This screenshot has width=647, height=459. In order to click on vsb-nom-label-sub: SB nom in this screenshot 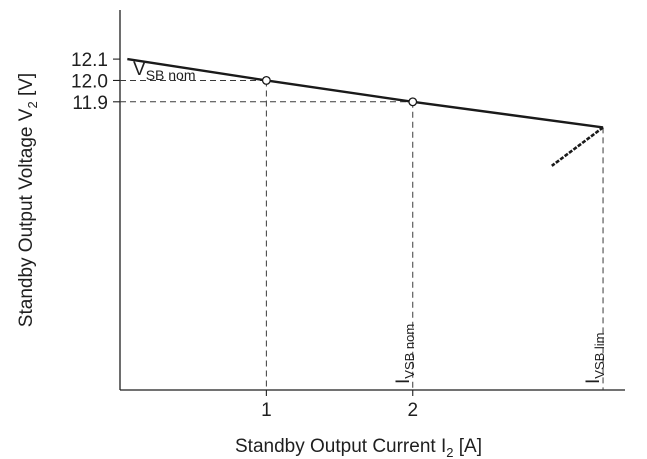, I will do `click(171, 75)`.